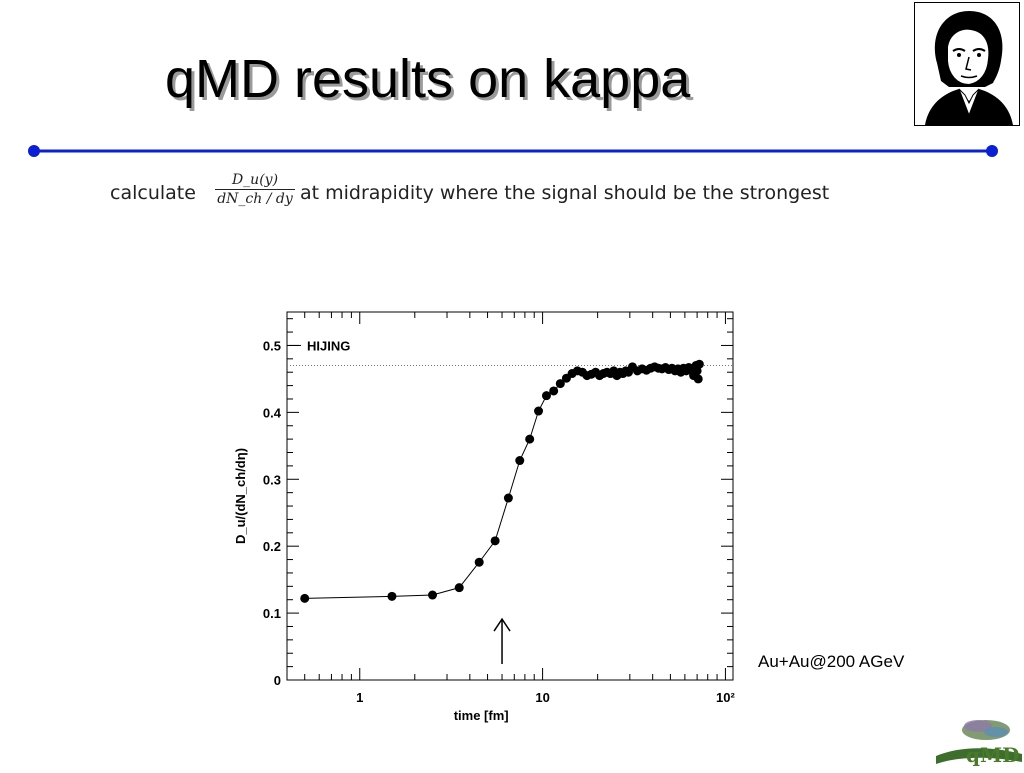  Describe the element at coordinates (328, 345) in the screenshot. I see `legend-label: HIJING` at that location.